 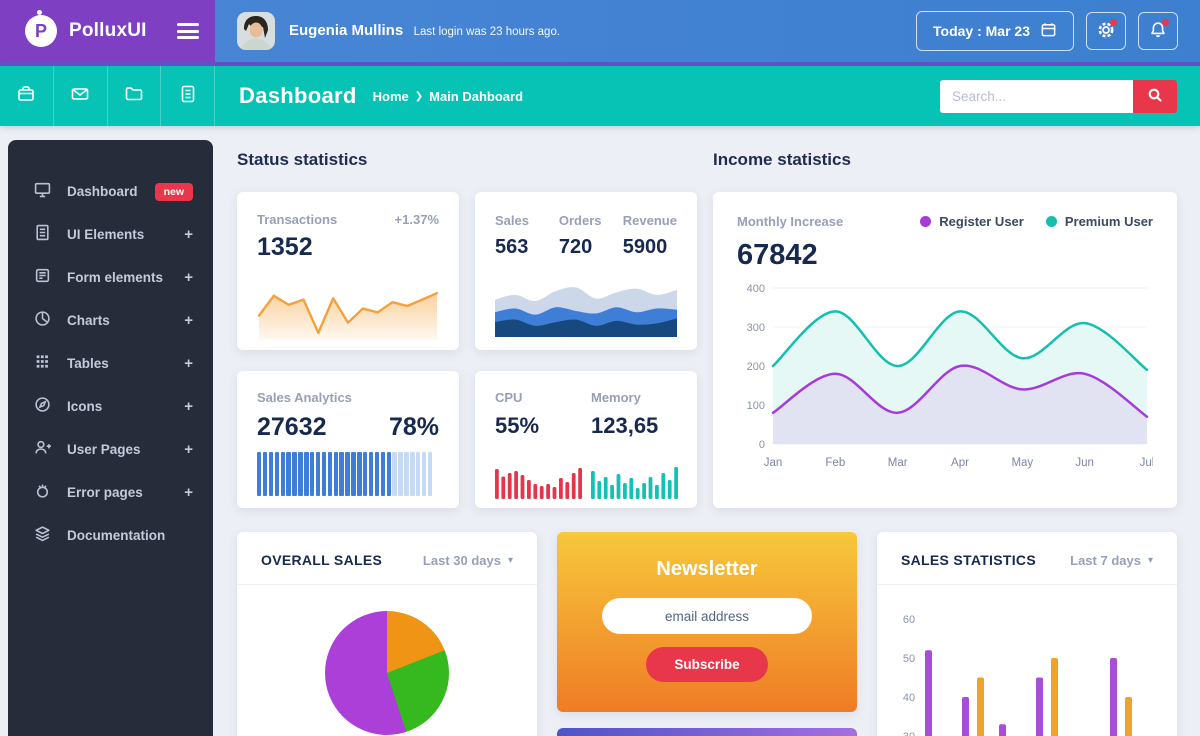 I want to click on layers-icon, so click(x=42, y=536).